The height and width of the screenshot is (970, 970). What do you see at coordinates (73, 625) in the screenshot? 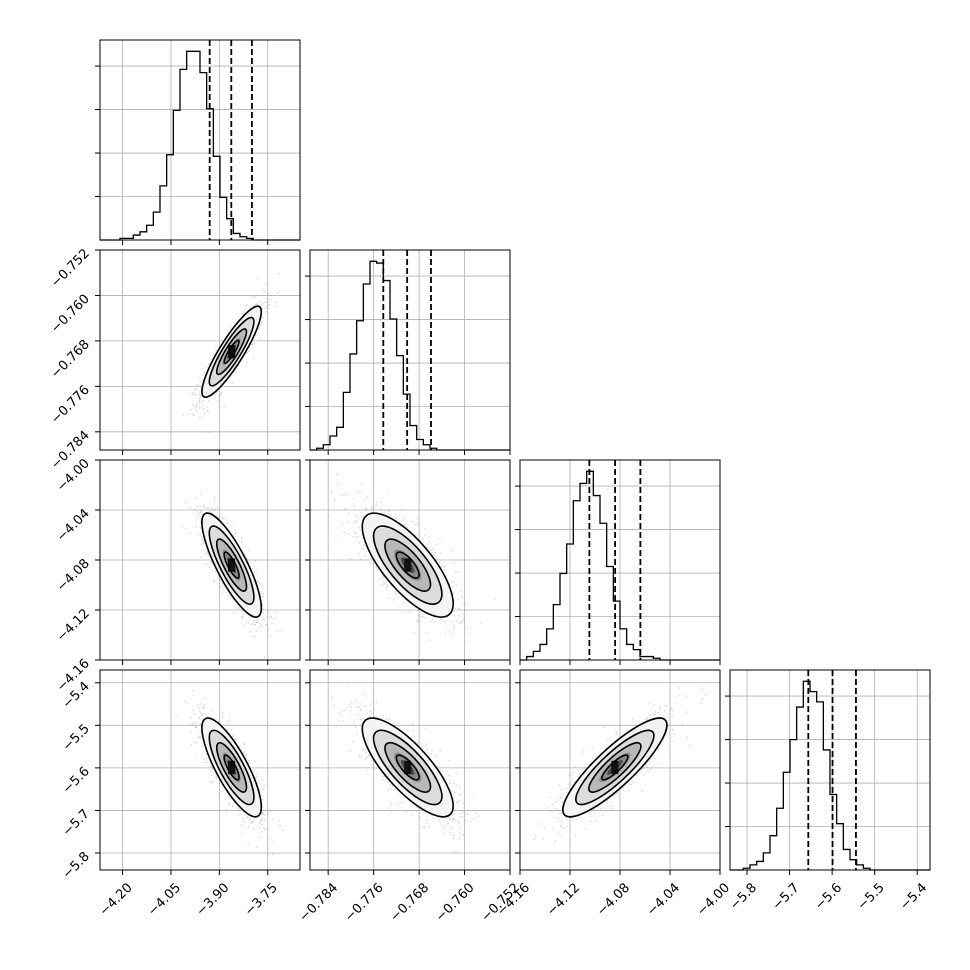
I see `y-tick-label: −4.12` at bounding box center [73, 625].